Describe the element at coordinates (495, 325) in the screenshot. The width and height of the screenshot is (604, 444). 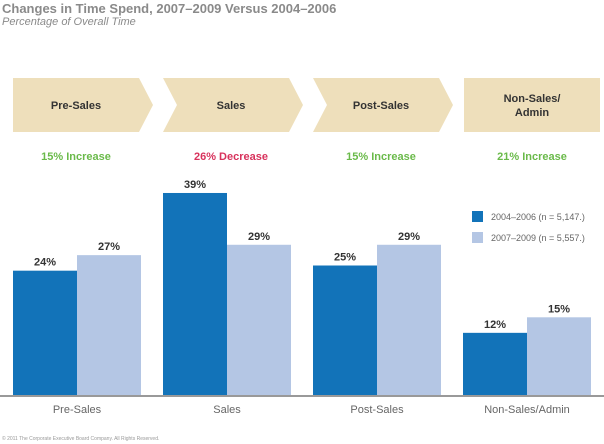
I see `bar-value-label: 12%` at that location.